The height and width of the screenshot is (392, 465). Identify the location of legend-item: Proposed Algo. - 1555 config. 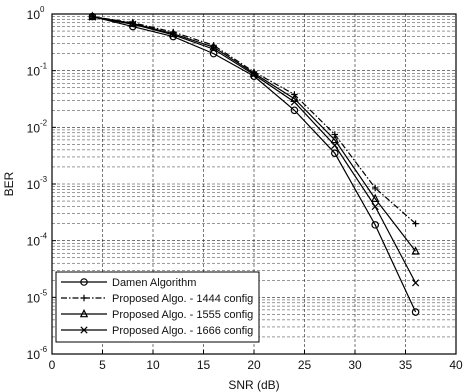
(157, 314).